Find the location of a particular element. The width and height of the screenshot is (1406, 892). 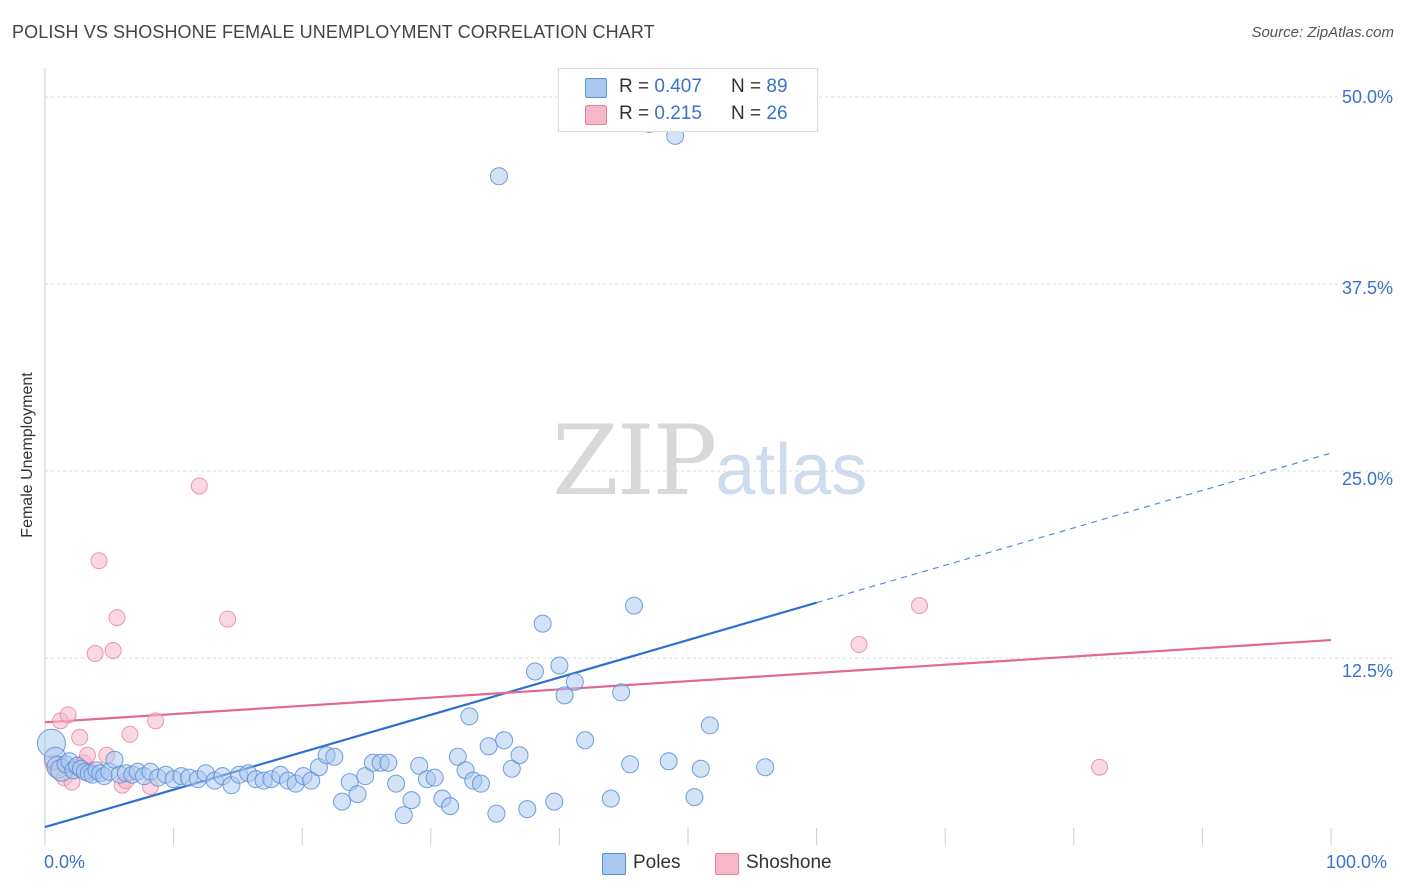

poles-trend-extension is located at coordinates (1074, 528).